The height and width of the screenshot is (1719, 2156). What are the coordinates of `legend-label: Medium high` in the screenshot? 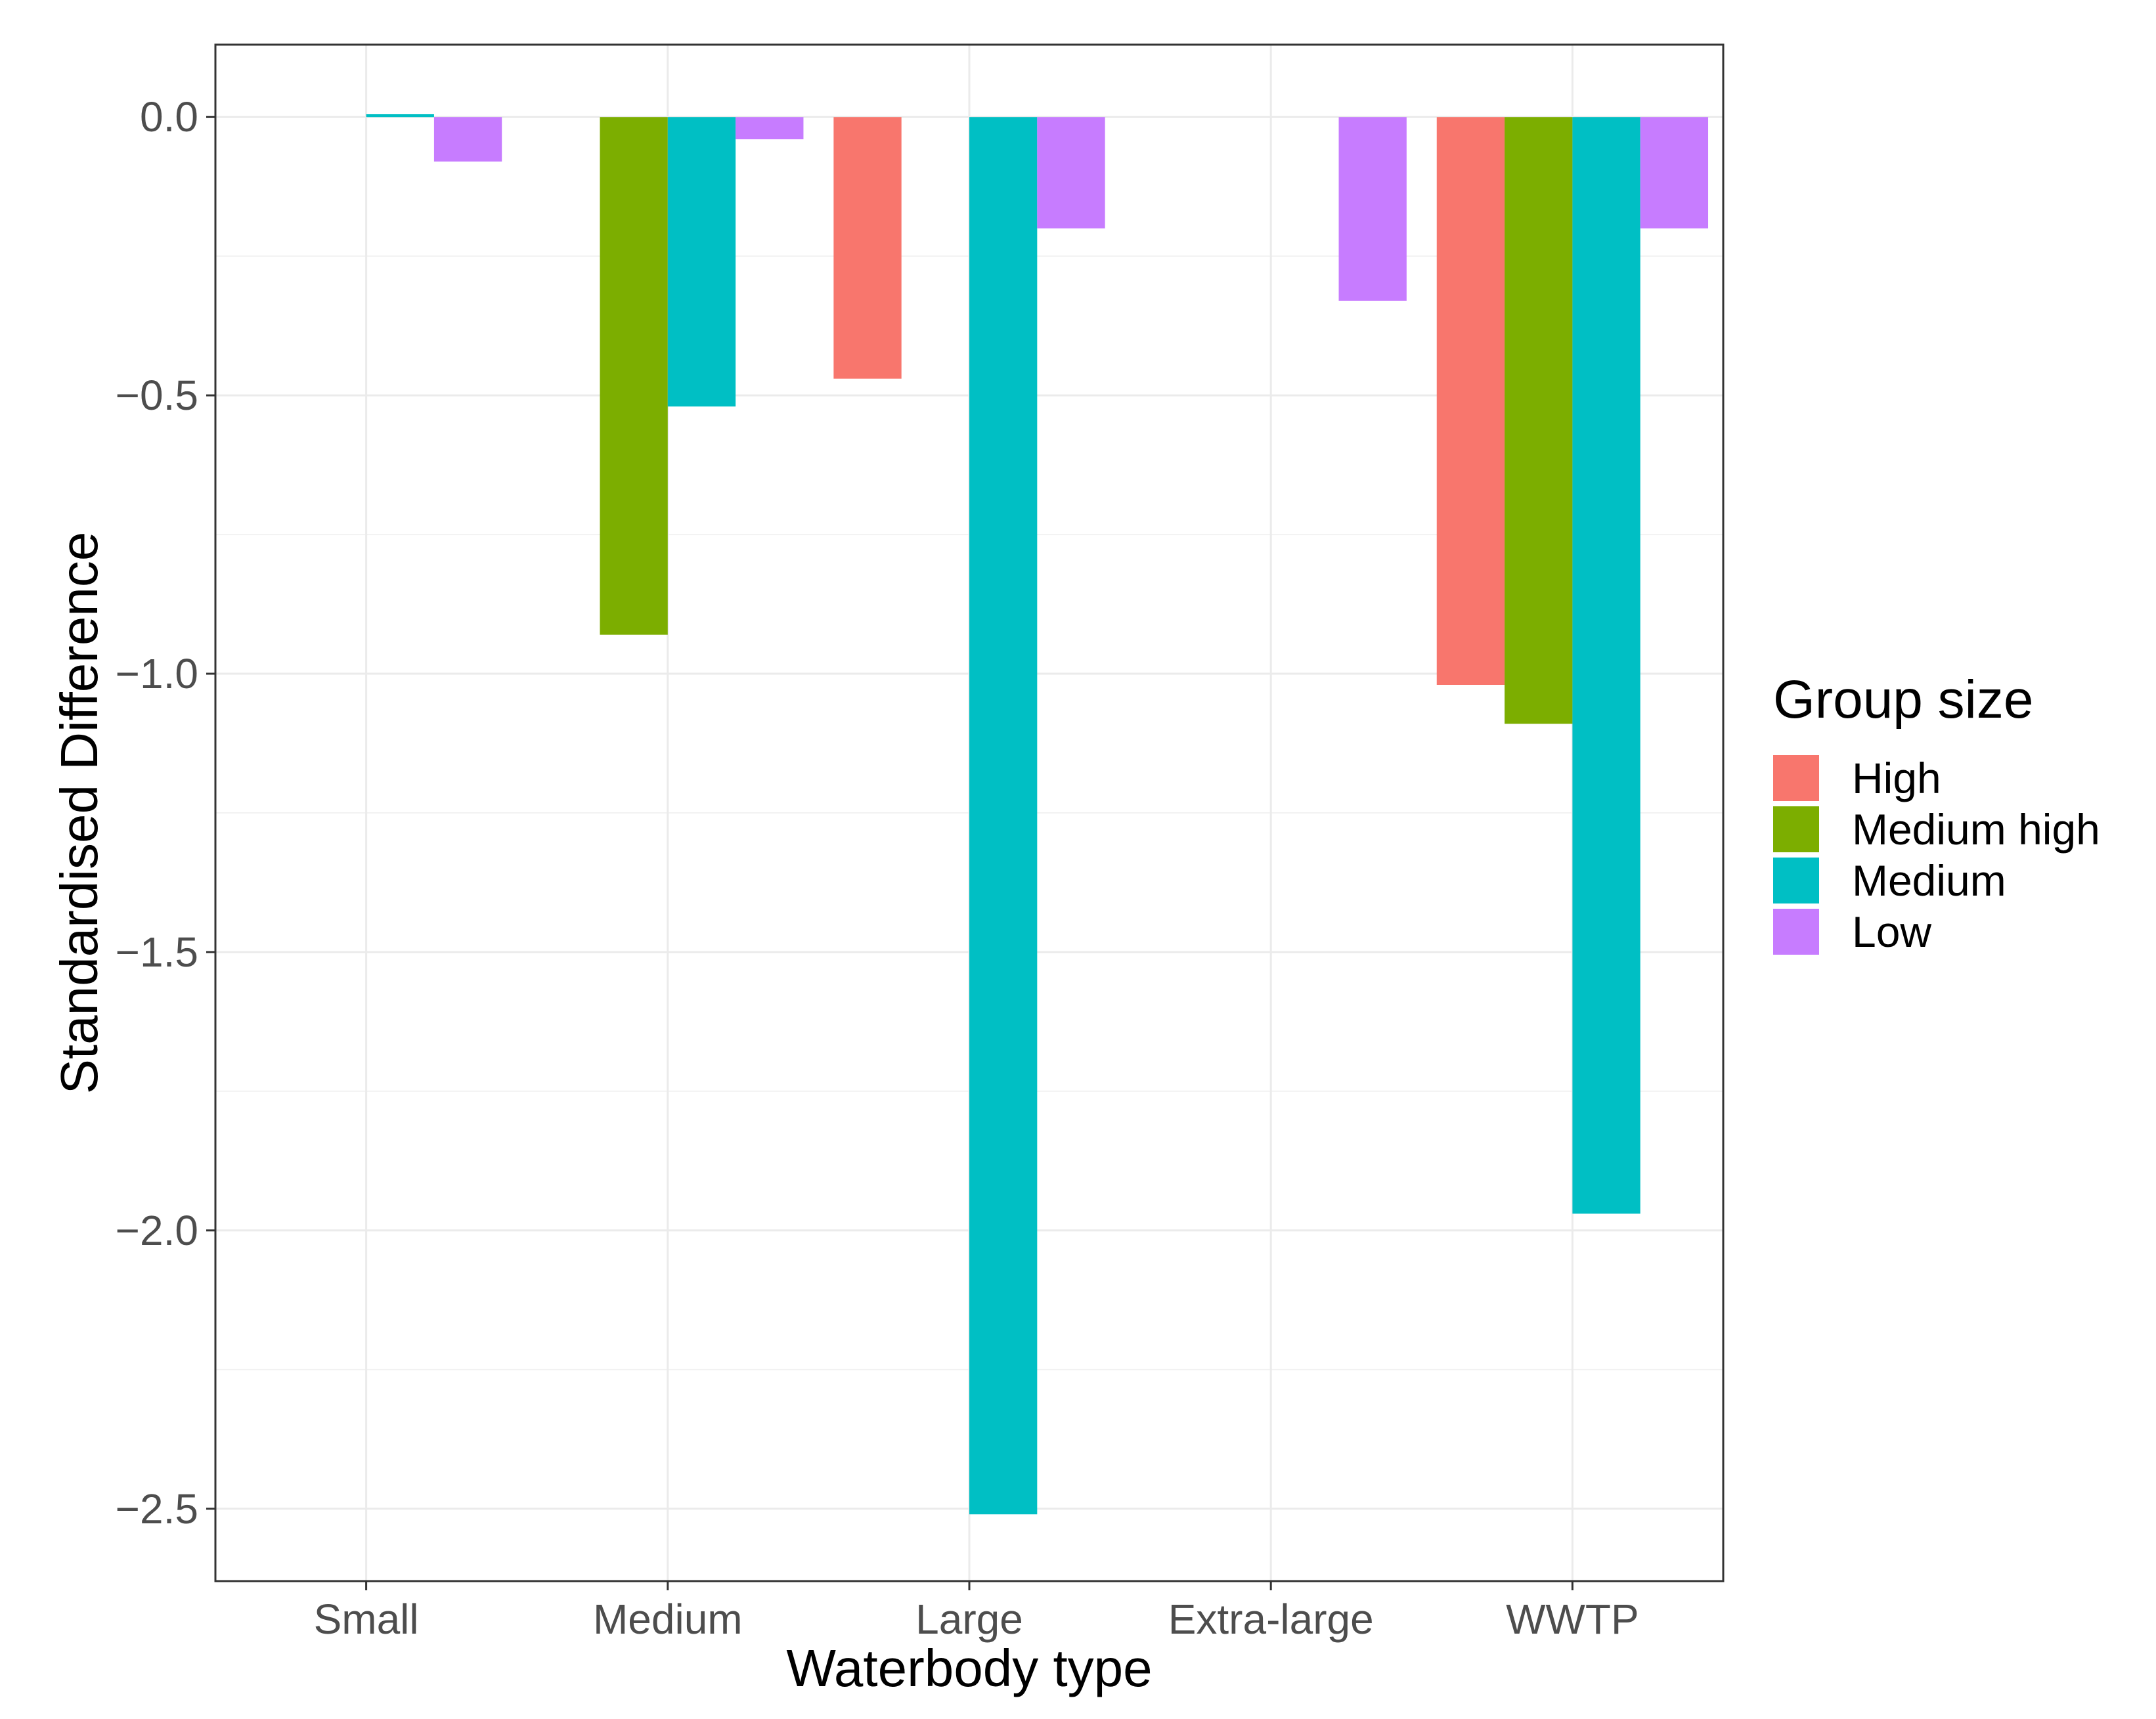 It's located at (1976, 829).